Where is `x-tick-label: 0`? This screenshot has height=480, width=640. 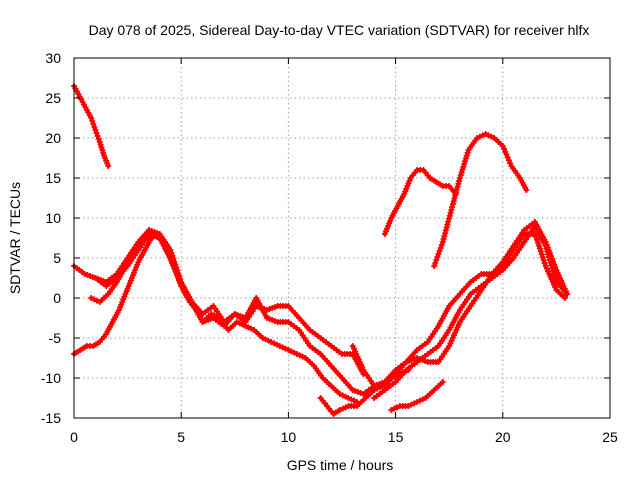 x-tick-label: 0 is located at coordinates (74, 437).